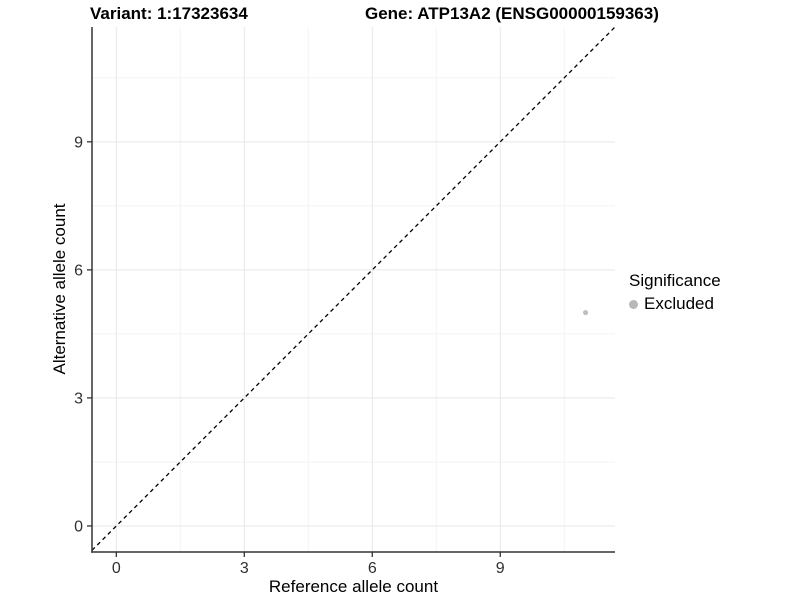  What do you see at coordinates (169, 13) in the screenshot?
I see `plot-title-variant: Variant: 1:17323634` at bounding box center [169, 13].